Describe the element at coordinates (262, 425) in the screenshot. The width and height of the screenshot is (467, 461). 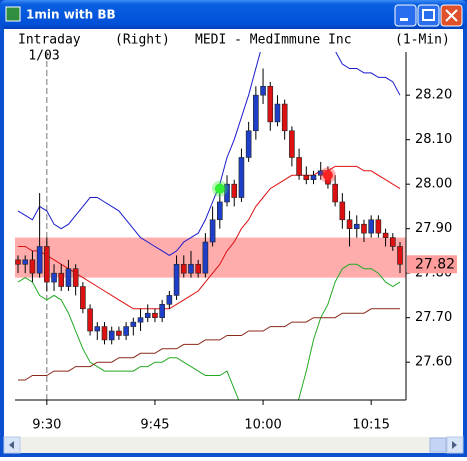
I see `x-tick-label: 10:00` at that location.